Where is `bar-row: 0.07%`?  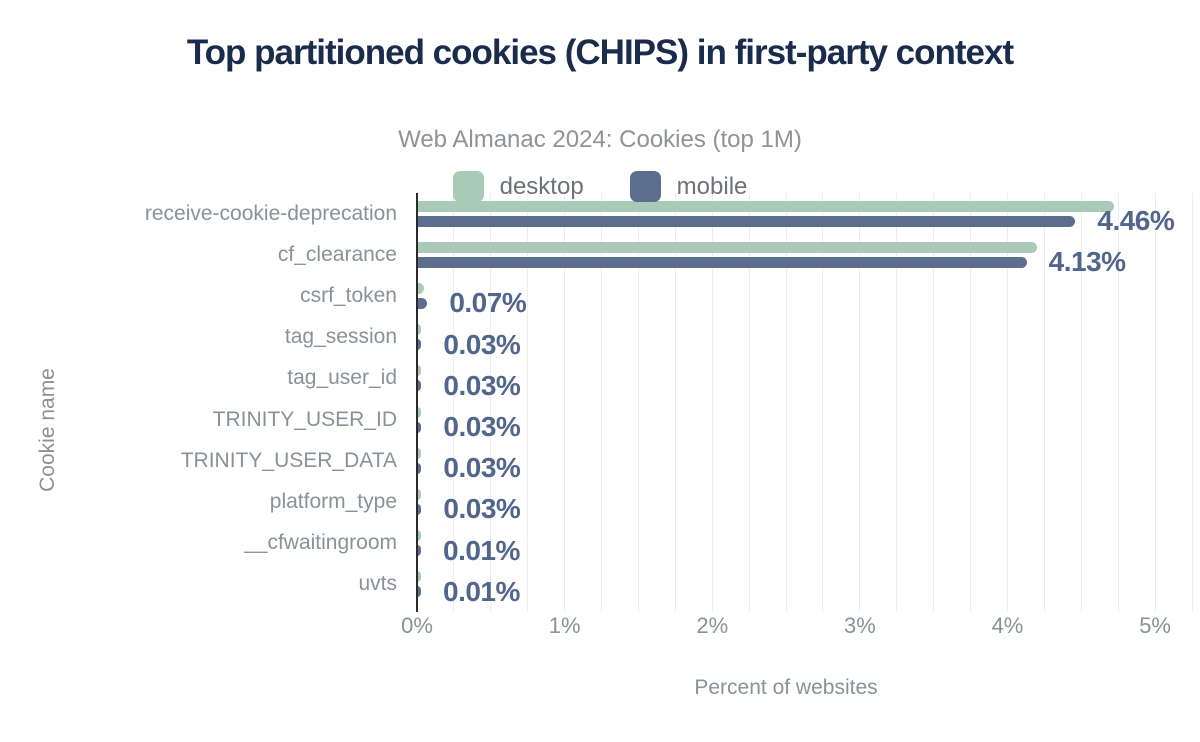
bar-row: 0.07% is located at coordinates (804, 297).